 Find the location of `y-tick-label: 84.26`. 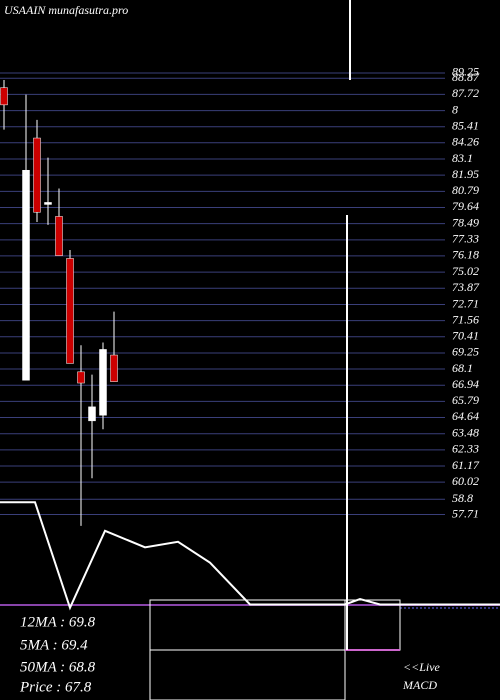

y-tick-label: 84.26 is located at coordinates (465, 142).